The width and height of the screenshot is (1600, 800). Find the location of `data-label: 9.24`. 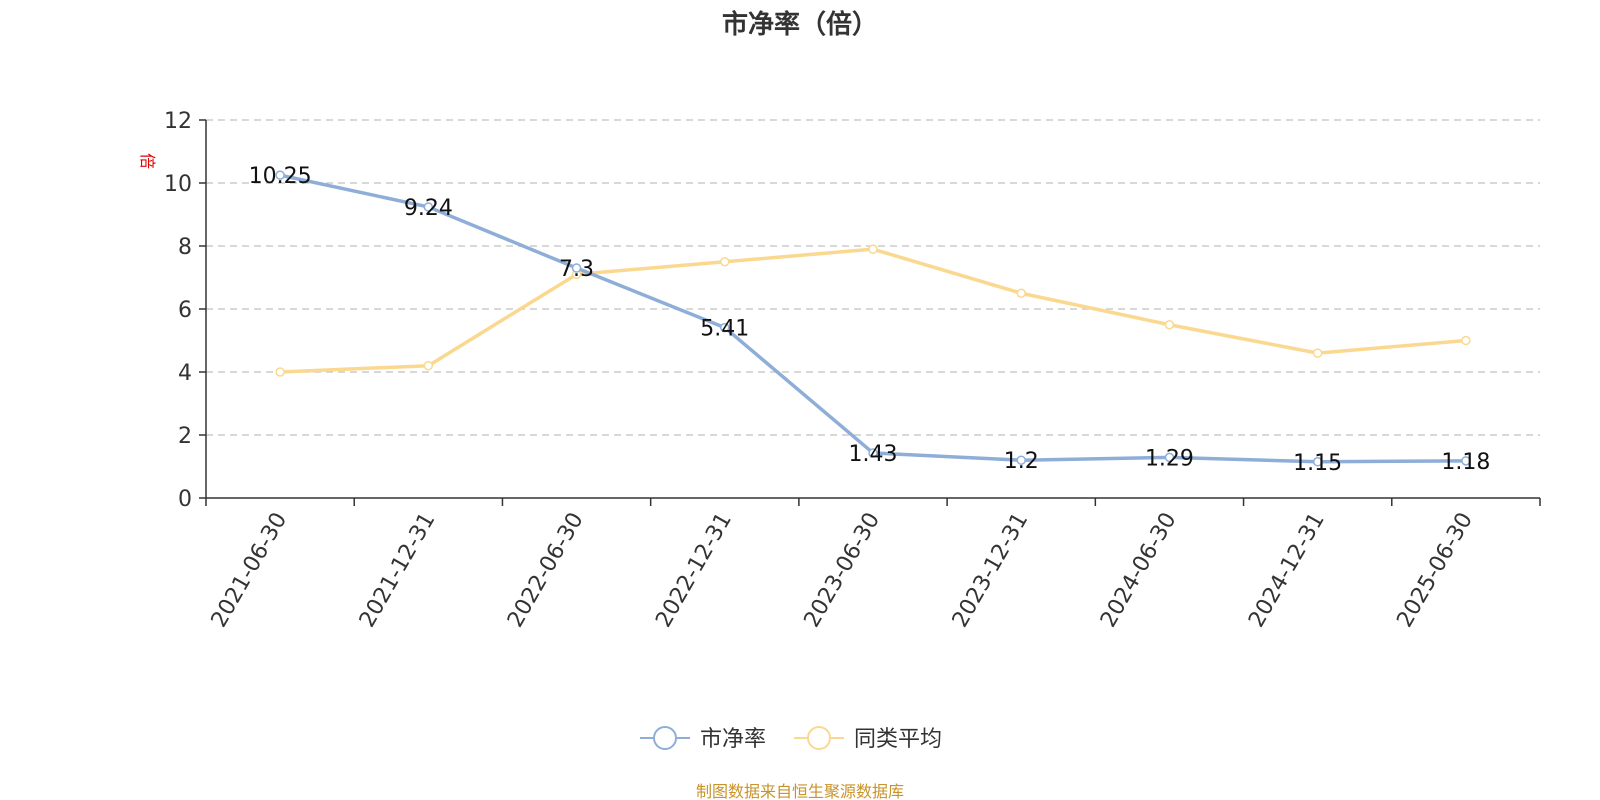

data-label: 9.24 is located at coordinates (428, 208).